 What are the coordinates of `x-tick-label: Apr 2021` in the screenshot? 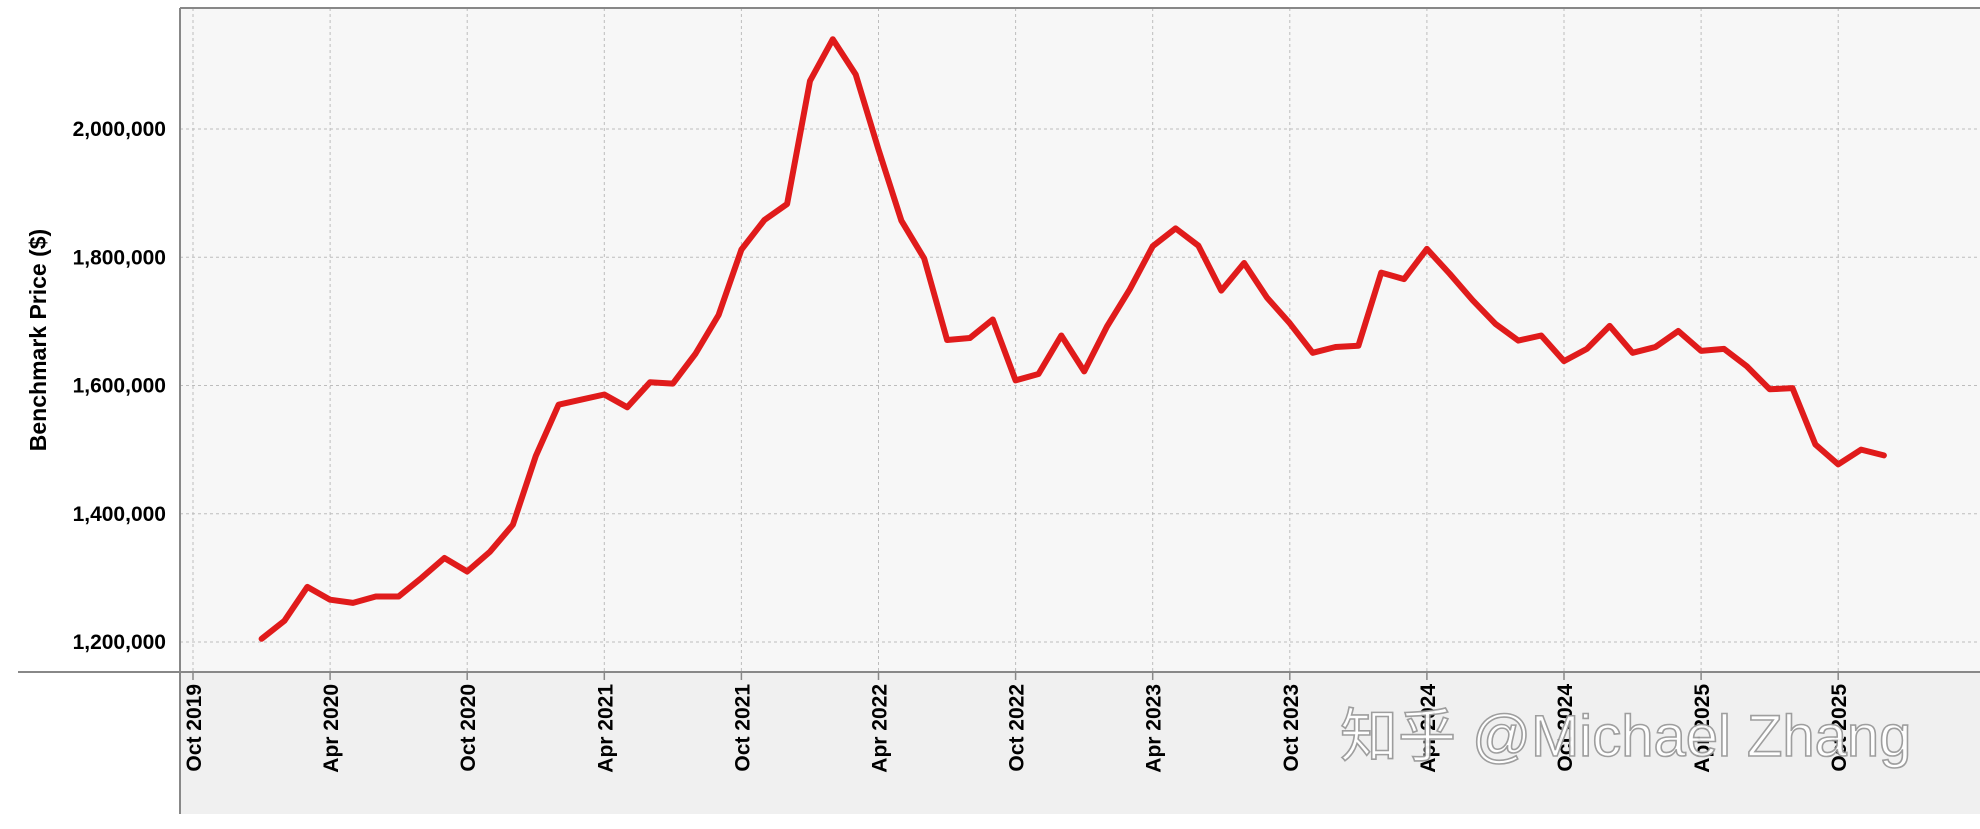 It's located at (605, 728).